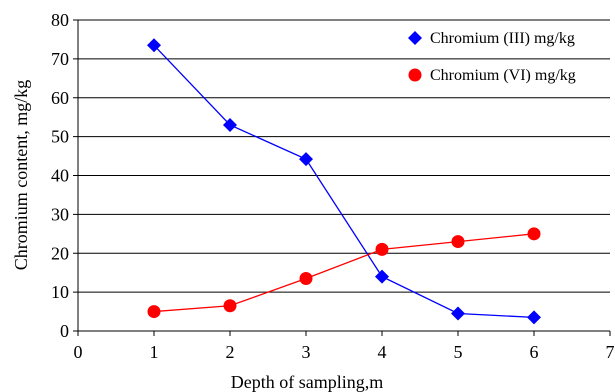  What do you see at coordinates (21, 175) in the screenshot?
I see `y-axis-title: Chromium content, mg/kg` at bounding box center [21, 175].